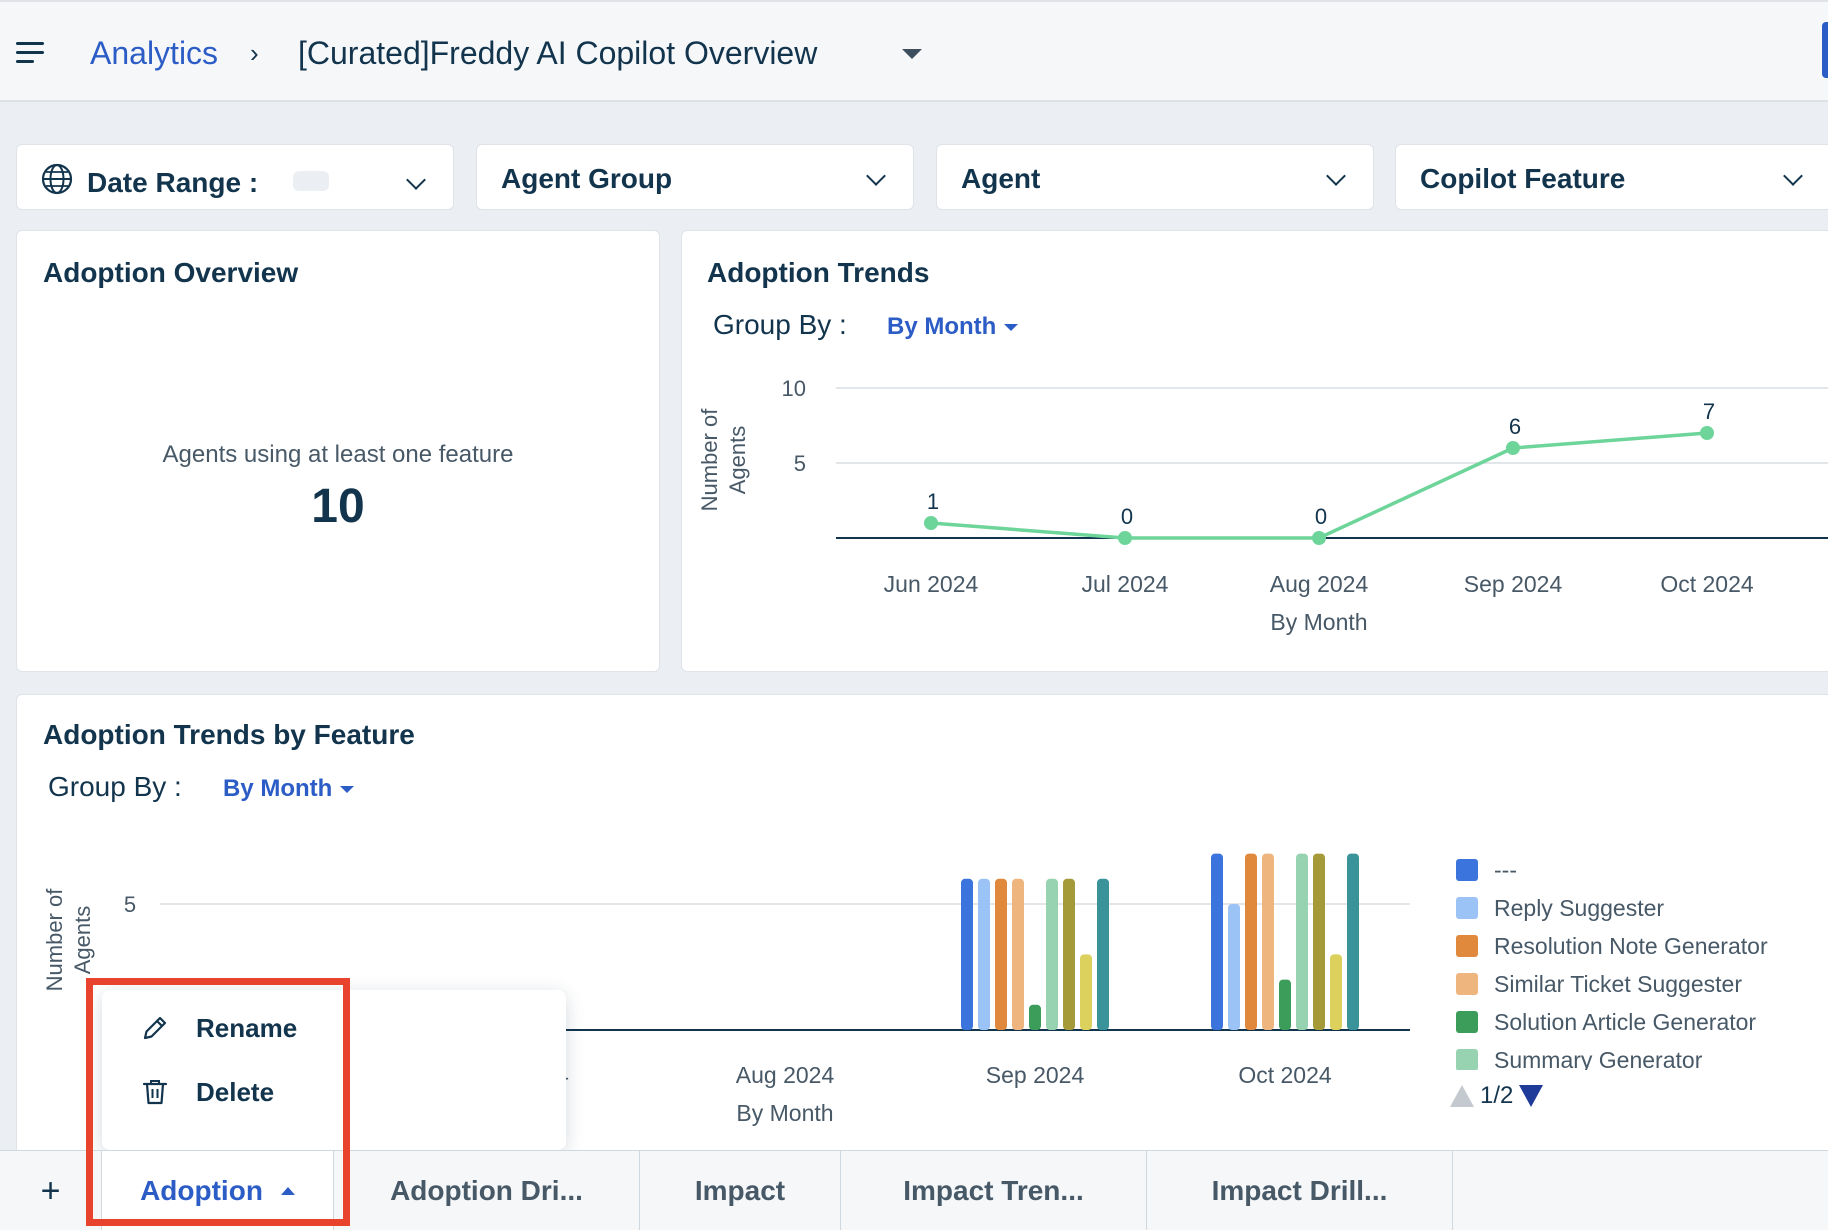 The image size is (1828, 1230). What do you see at coordinates (1631, 945) in the screenshot?
I see `legend-label: Resolution Note Generator` at bounding box center [1631, 945].